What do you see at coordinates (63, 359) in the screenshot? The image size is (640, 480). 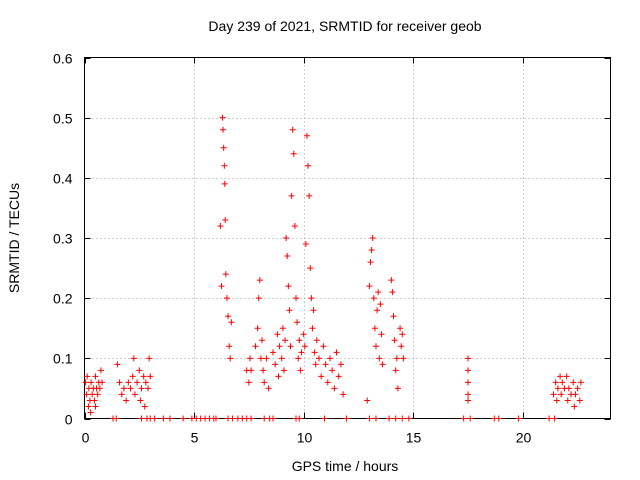 I see `y-tick-label: 0.1` at bounding box center [63, 359].